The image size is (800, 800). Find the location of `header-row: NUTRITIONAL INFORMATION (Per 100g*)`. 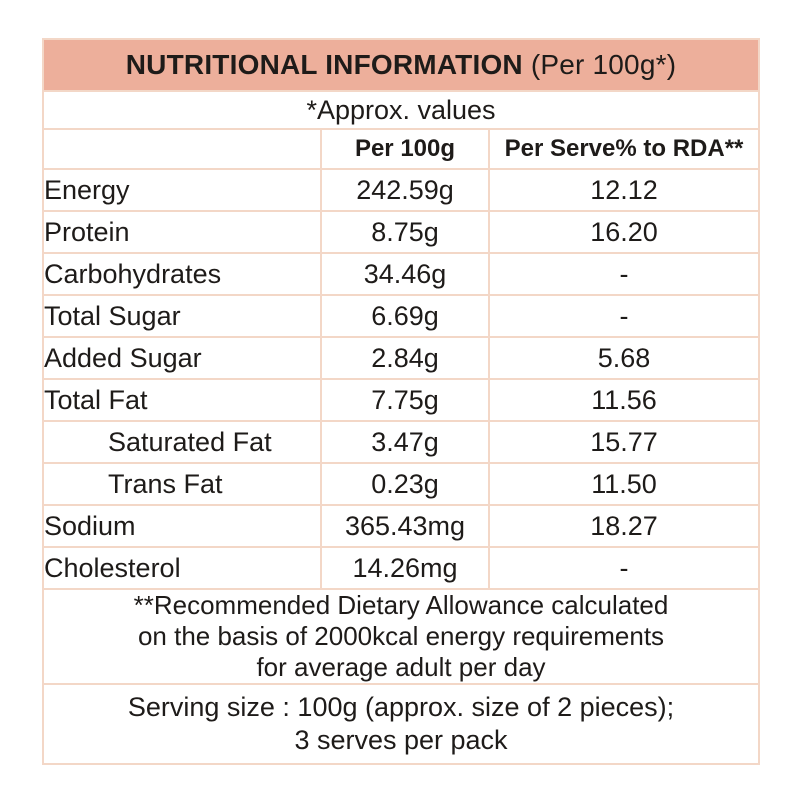

header-row: NUTRITIONAL INFORMATION (Per 100g*) is located at coordinates (401, 65).